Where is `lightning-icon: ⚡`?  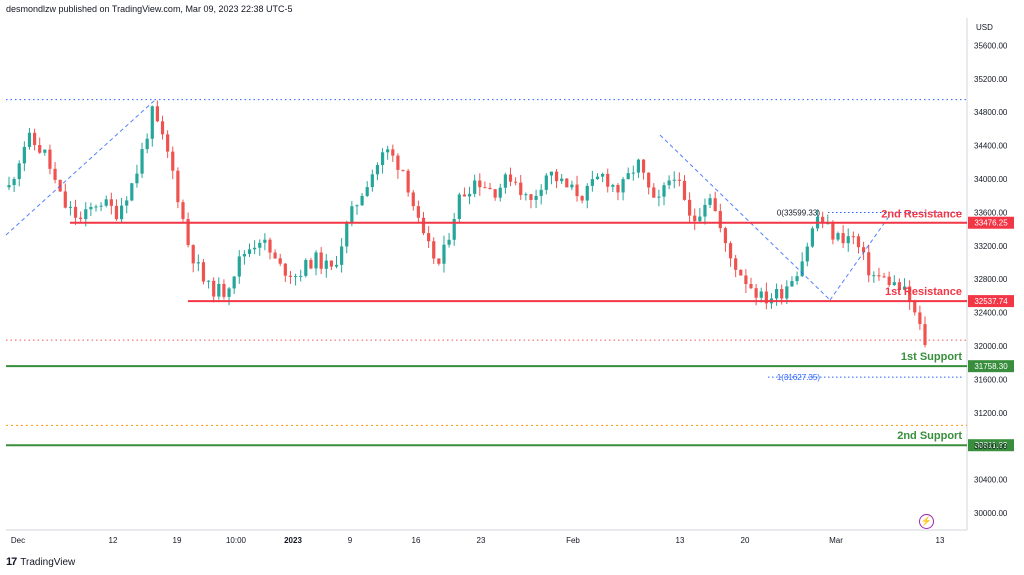
lightning-icon: ⚡ is located at coordinates (926, 521).